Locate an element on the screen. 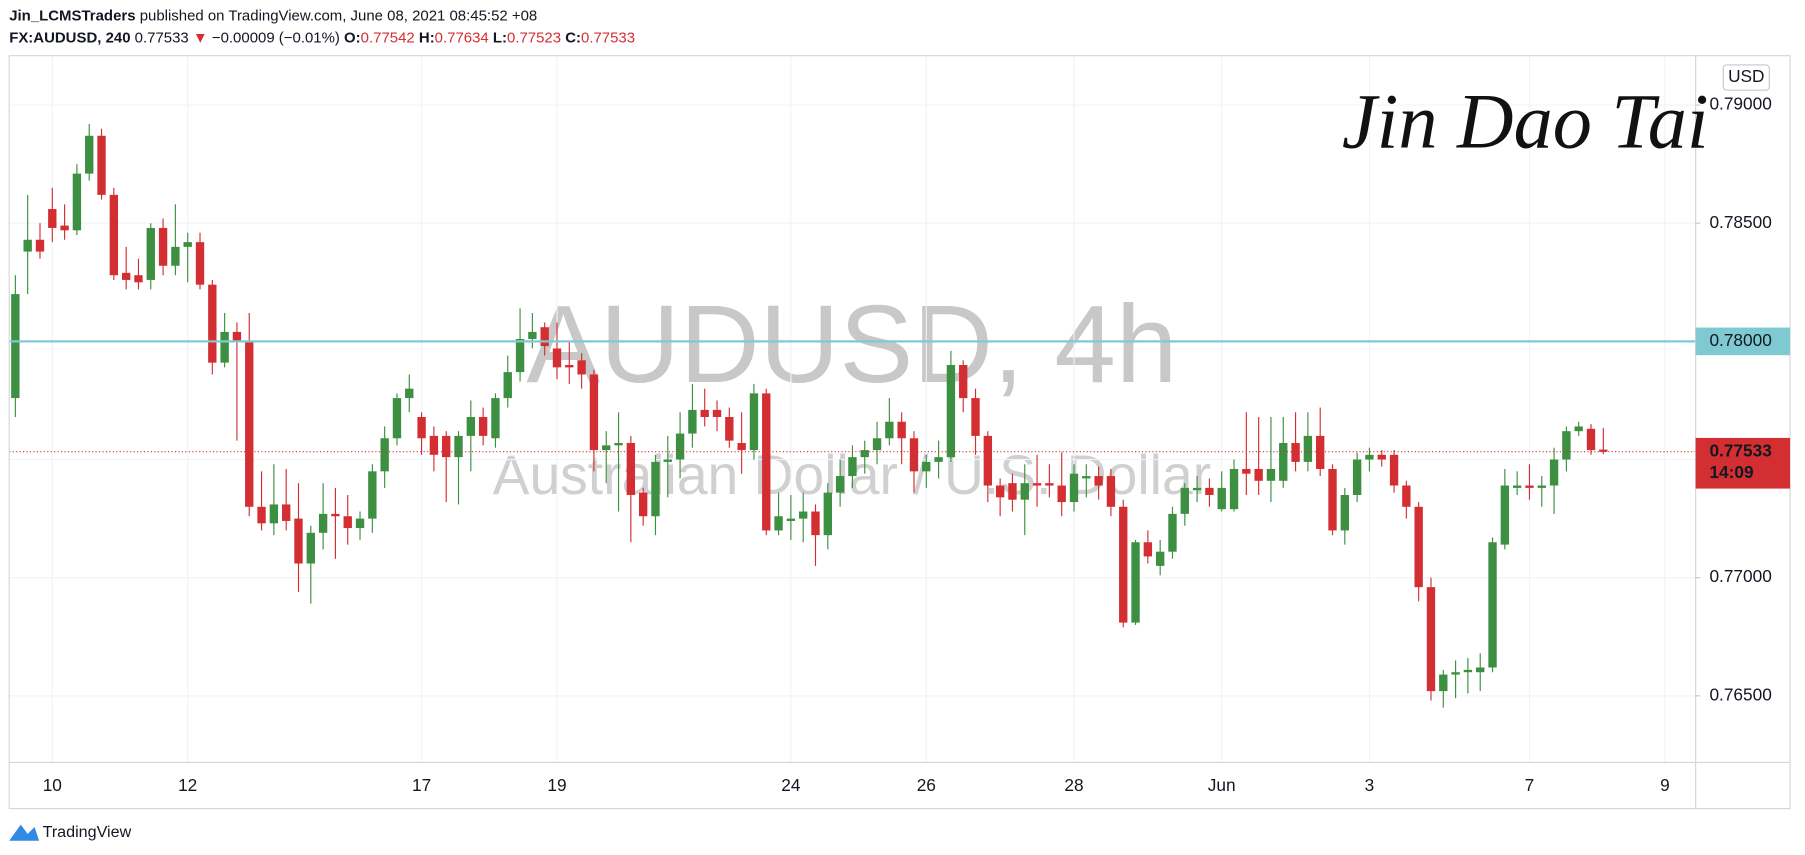 Image resolution: width=1805 pixels, height=855 pixels. watermark-title: AUDUSD, 4h is located at coordinates (851, 344).